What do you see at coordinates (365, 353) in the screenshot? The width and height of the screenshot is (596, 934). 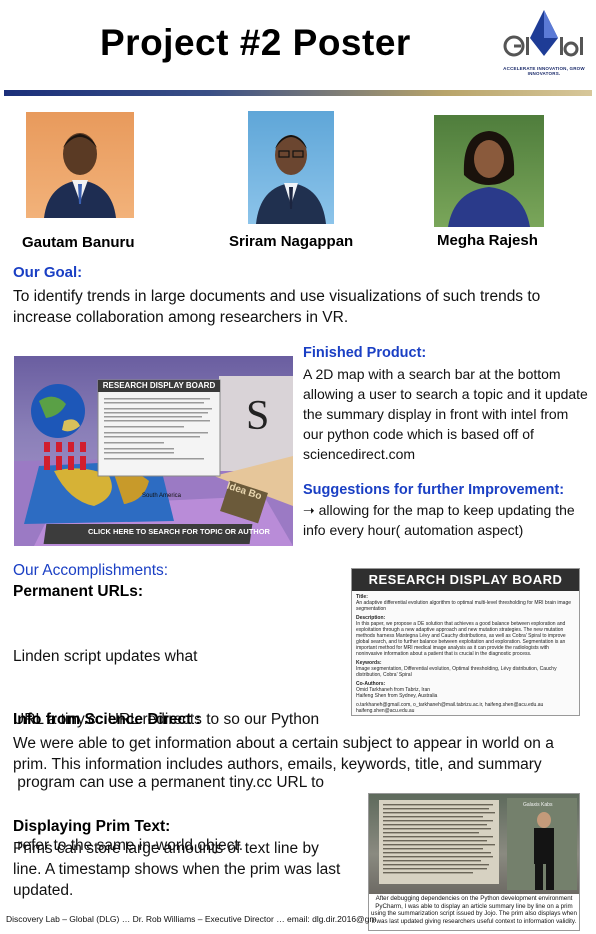 I see `finished-heading: Finished Product:` at bounding box center [365, 353].